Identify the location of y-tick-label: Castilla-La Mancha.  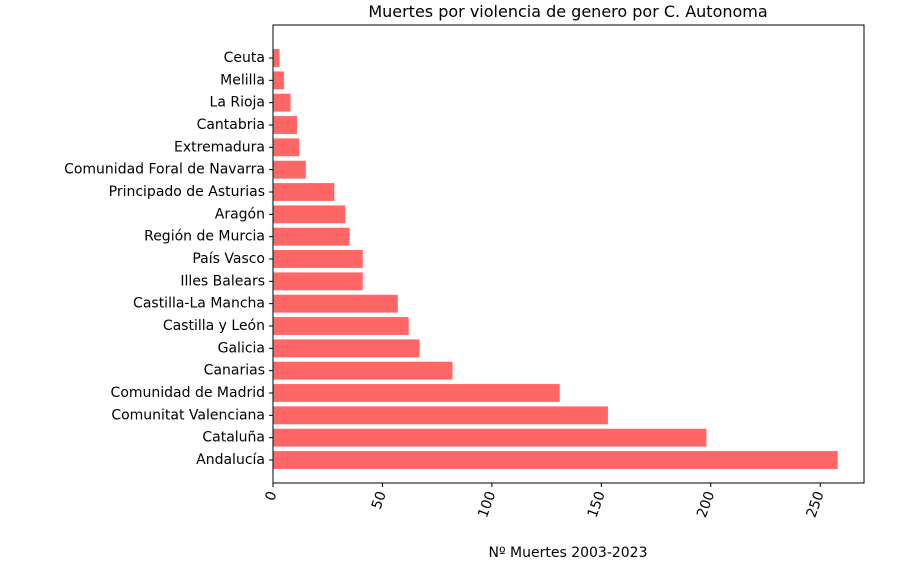
(199, 304).